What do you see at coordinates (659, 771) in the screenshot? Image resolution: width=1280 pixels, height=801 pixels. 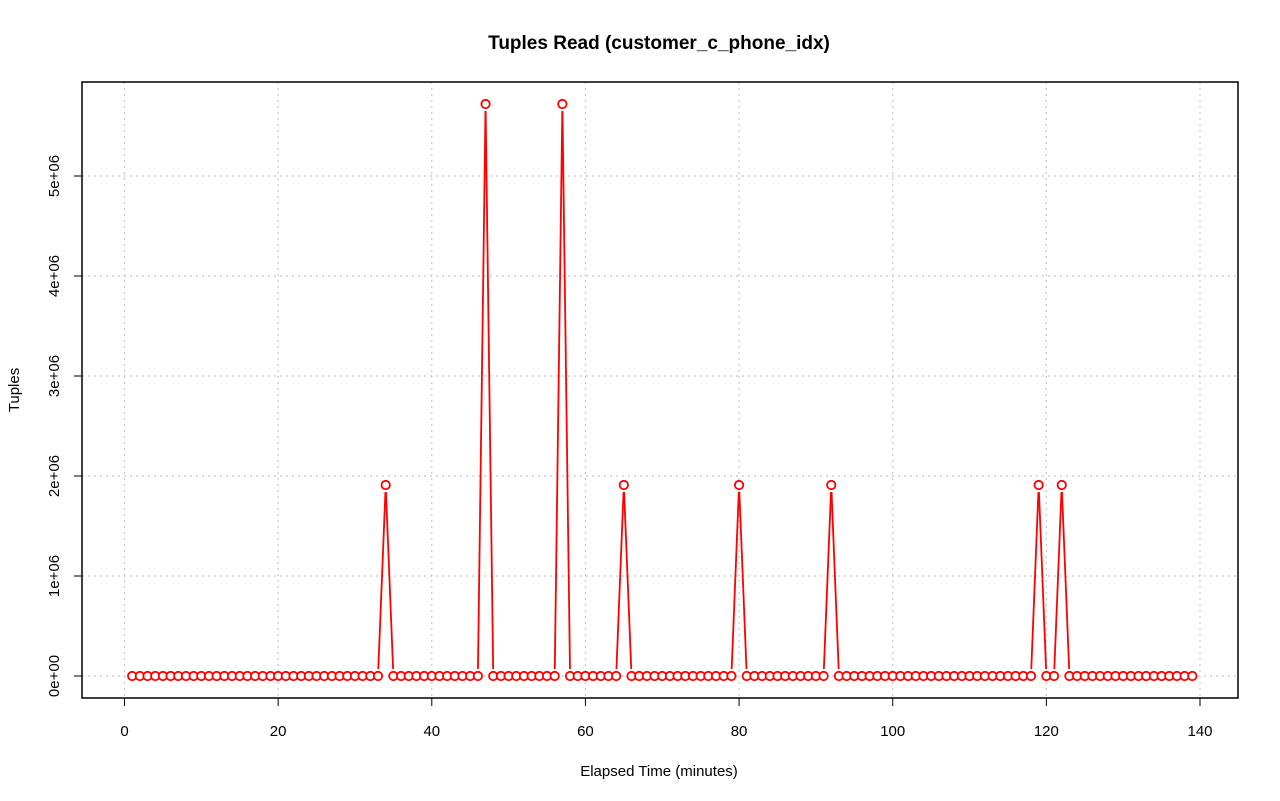 I see `x-axis-label: Elapsed Time (minutes)` at bounding box center [659, 771].